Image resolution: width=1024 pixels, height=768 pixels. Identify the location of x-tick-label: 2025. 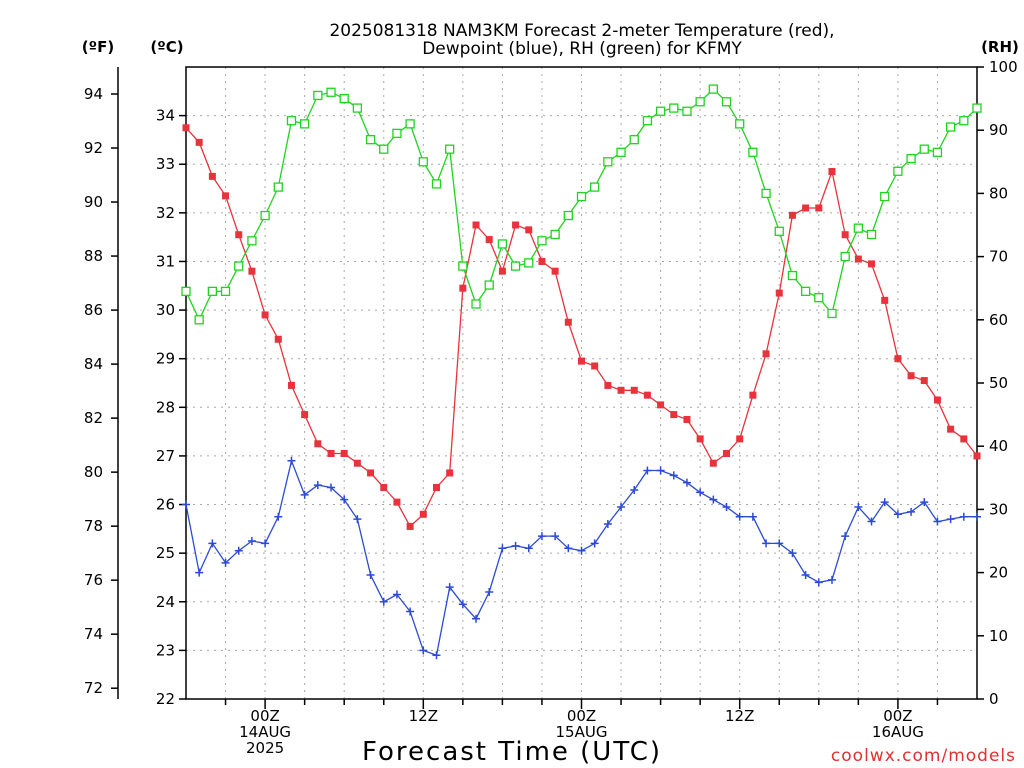
(265, 748).